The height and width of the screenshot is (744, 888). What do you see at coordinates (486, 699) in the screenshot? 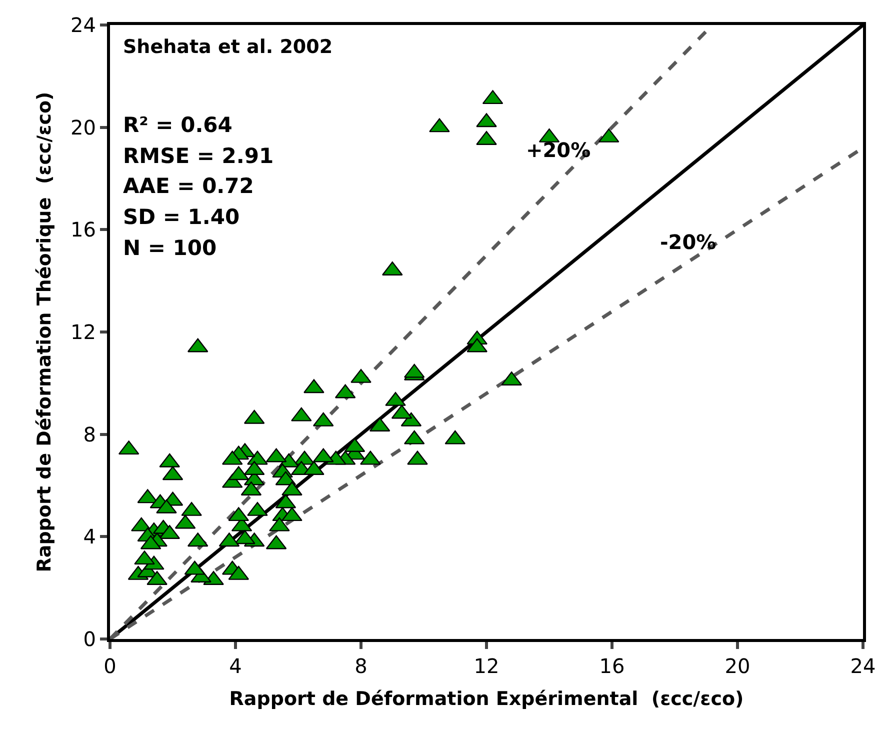
I see `x-axis-title: Rapport de Déformation Expérimental (εcc/εco)` at bounding box center [486, 699].